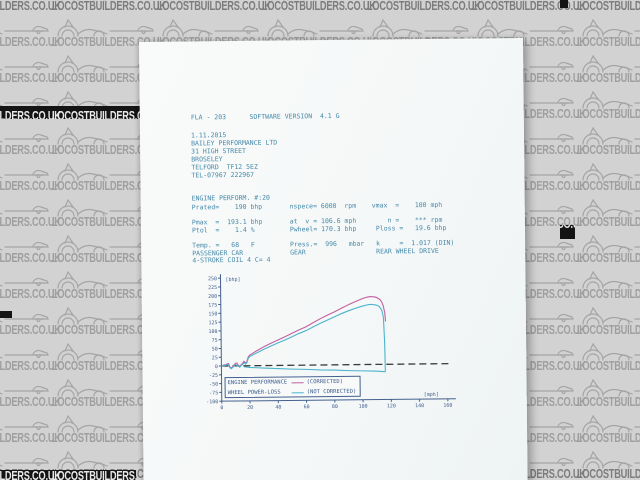 This screenshot has width=640, height=480. I want to click on legend-qualifier: (CORRECTED), so click(325, 382).